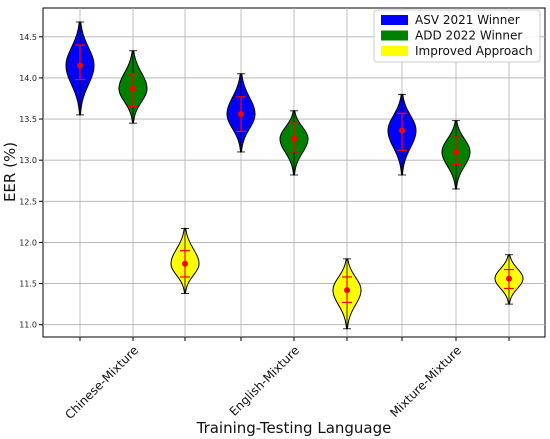 This screenshot has width=550, height=439. What do you see at coordinates (28, 119) in the screenshot?
I see `y-tick-label: 13.5` at bounding box center [28, 119].